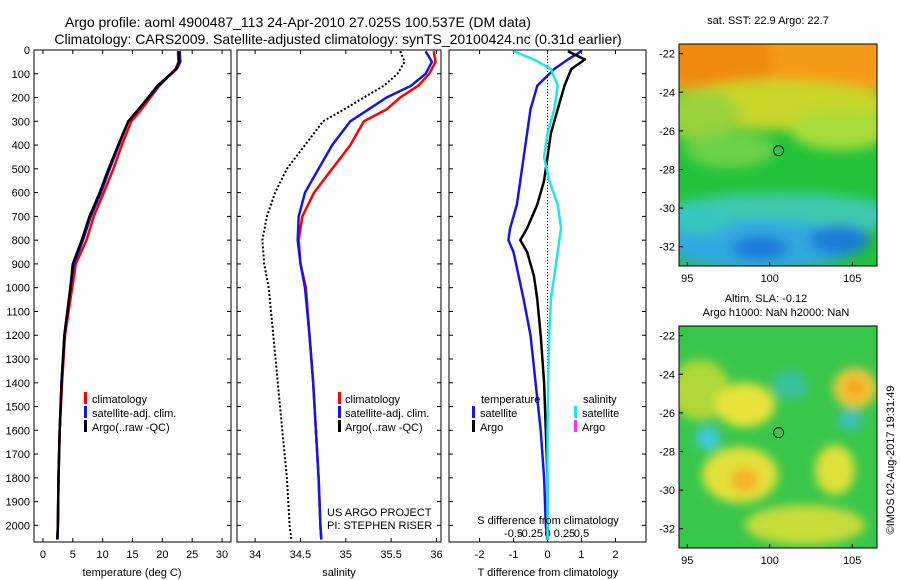  Describe the element at coordinates (615, 555) in the screenshot. I see `x-tick-label: 2` at that location.